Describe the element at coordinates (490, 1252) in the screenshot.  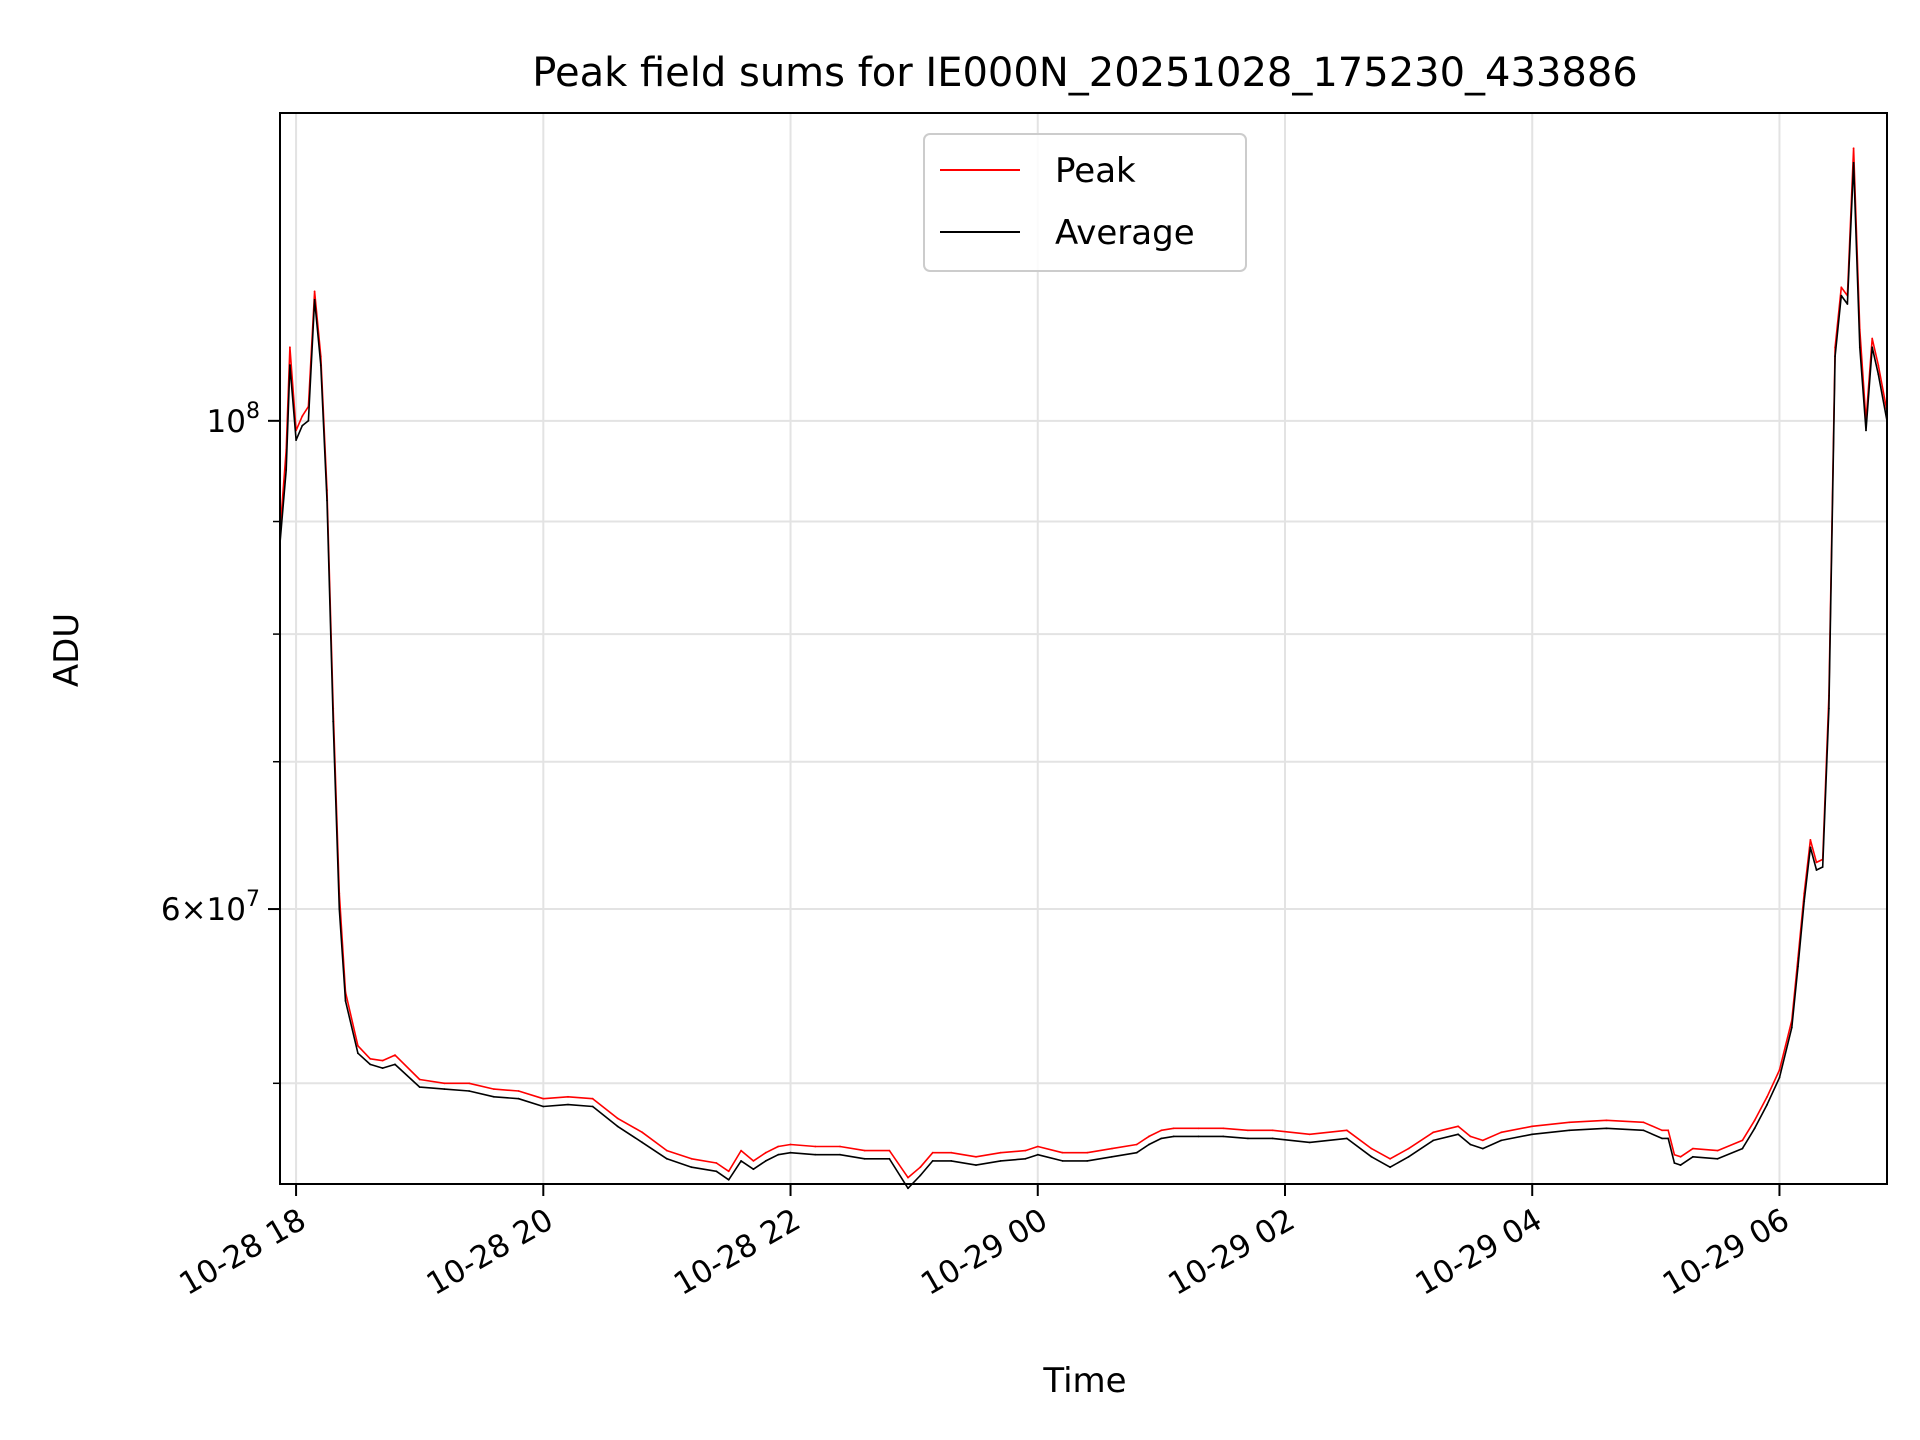
I see `x-tick-label: 10-28 20` at that location.